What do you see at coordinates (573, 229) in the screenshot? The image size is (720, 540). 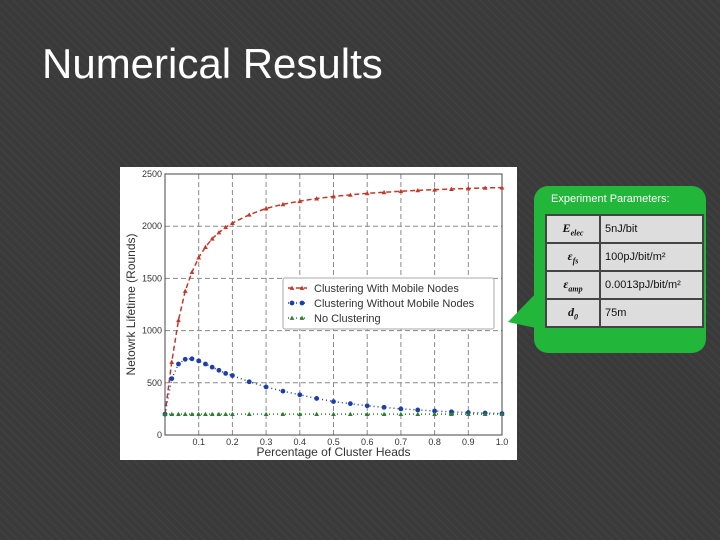 I see `symbol-e-elec: Eelec` at bounding box center [573, 229].